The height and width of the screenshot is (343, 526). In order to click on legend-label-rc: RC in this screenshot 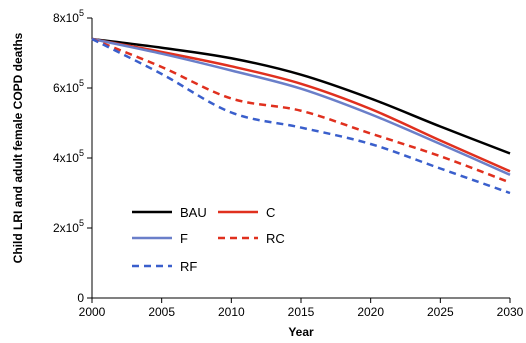, I will do `click(275, 238)`.